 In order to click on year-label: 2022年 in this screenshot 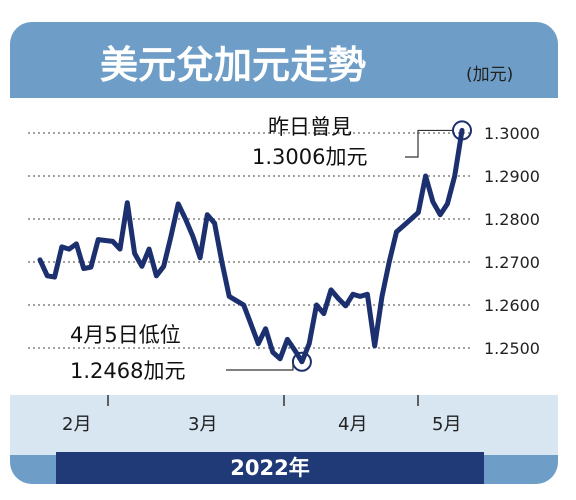, I will do `click(269, 468)`.